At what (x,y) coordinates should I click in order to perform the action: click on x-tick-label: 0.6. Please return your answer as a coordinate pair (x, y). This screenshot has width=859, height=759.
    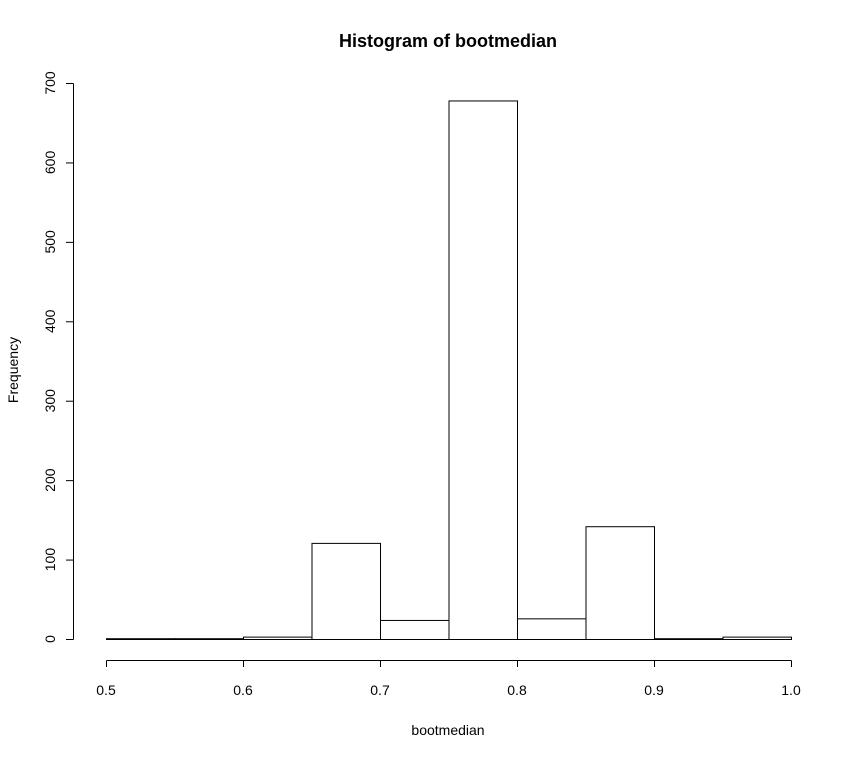
    Looking at the image, I should click on (243, 690).